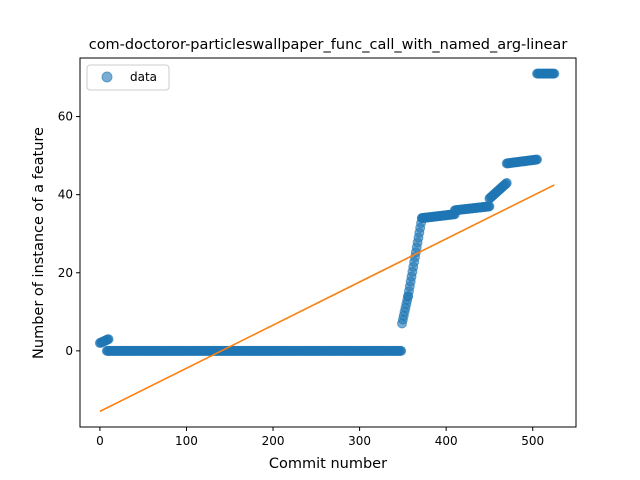 This screenshot has height=480, width=640. What do you see at coordinates (39, 243) in the screenshot?
I see `y-axis-label: Number of instance of a feature` at bounding box center [39, 243].